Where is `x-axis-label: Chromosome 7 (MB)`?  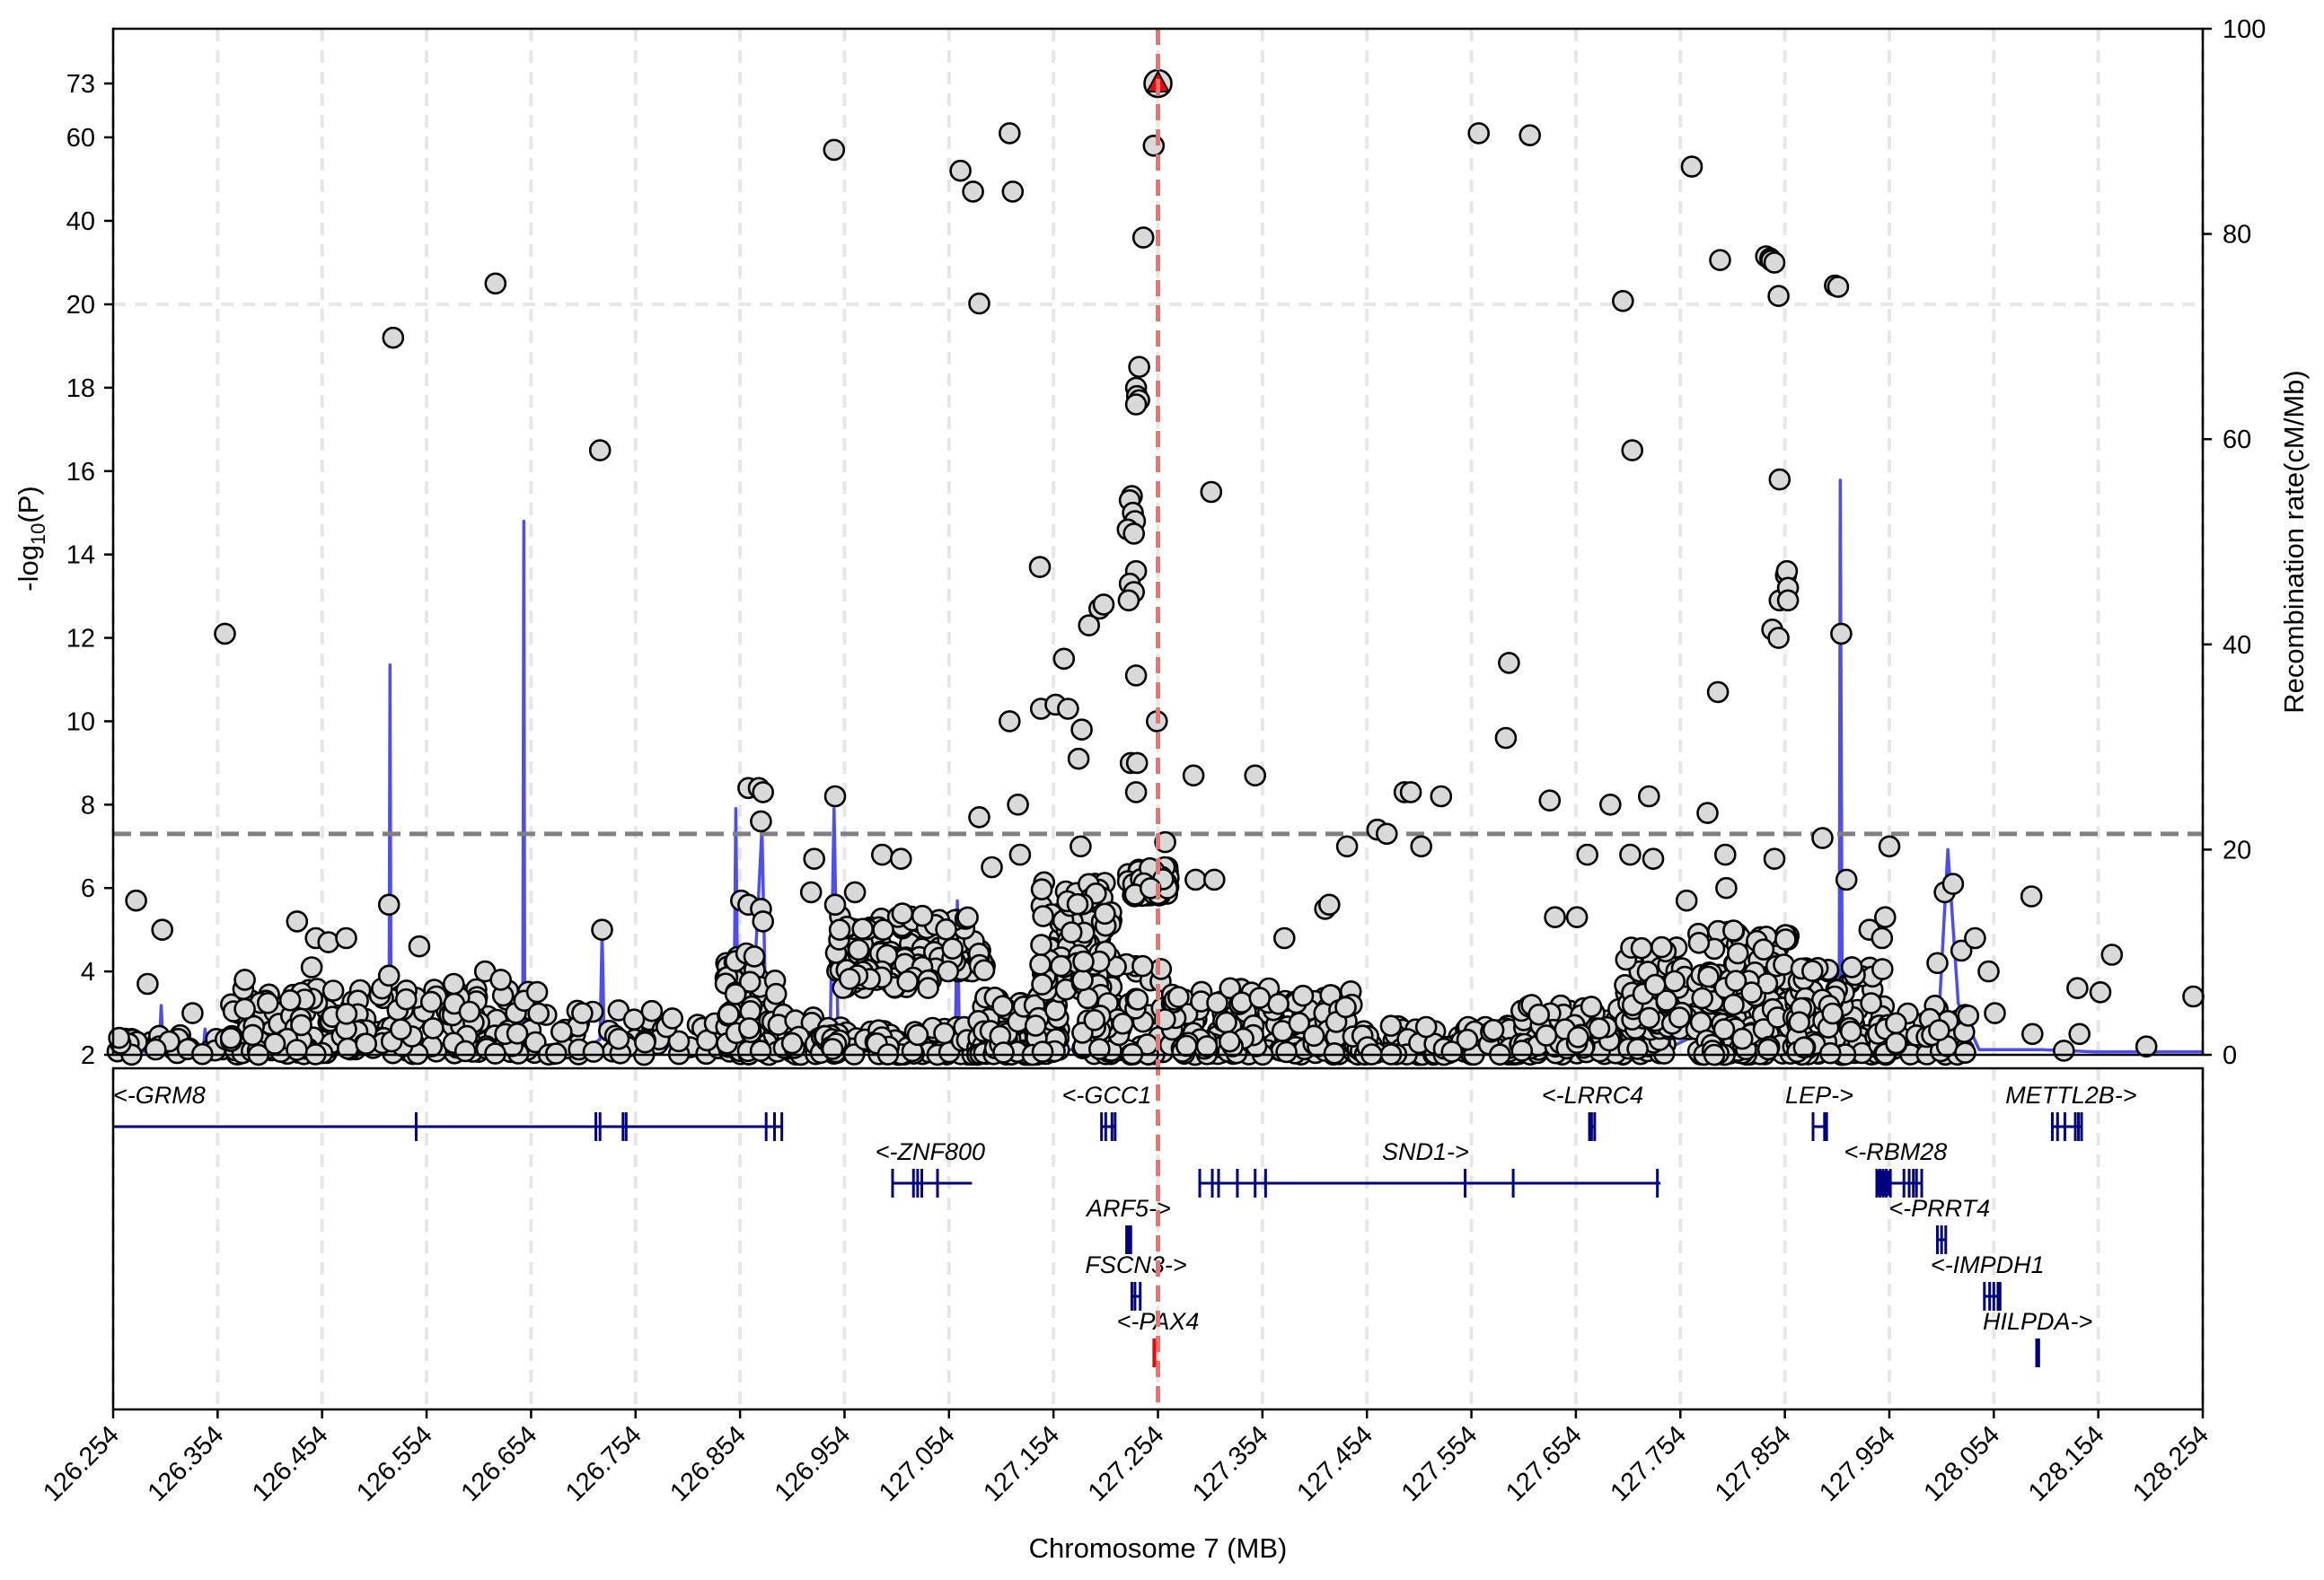
x-axis-label: Chromosome 7 (MB) is located at coordinates (1158, 1548).